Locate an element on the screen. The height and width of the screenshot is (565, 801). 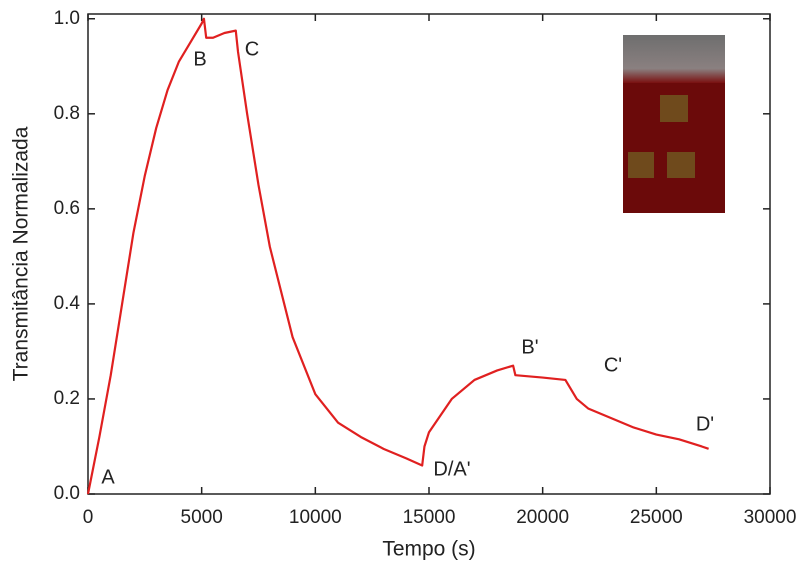
x-tick-label: 30000 is located at coordinates (770, 517).